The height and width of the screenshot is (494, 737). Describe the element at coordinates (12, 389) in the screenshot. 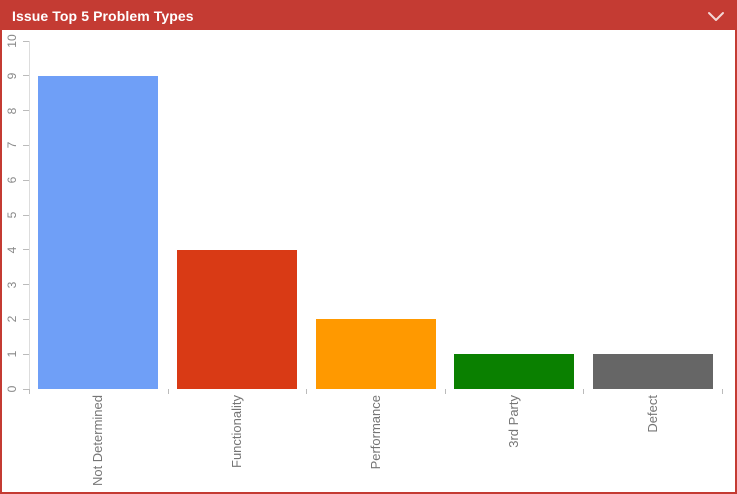

I see `y-tick-label: 0` at that location.